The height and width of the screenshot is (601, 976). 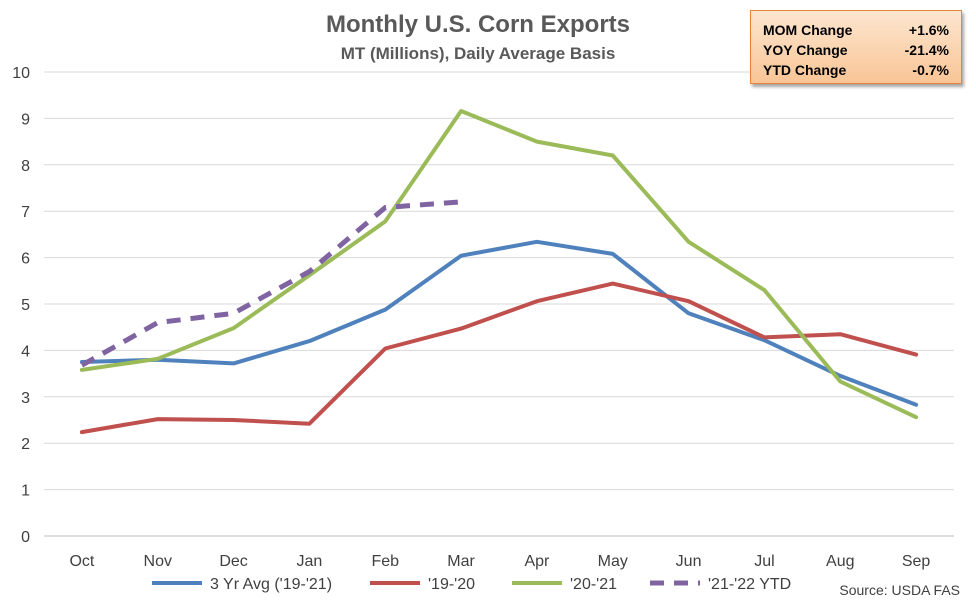 What do you see at coordinates (21, 73) in the screenshot?
I see `y-tick-label: 10` at bounding box center [21, 73].